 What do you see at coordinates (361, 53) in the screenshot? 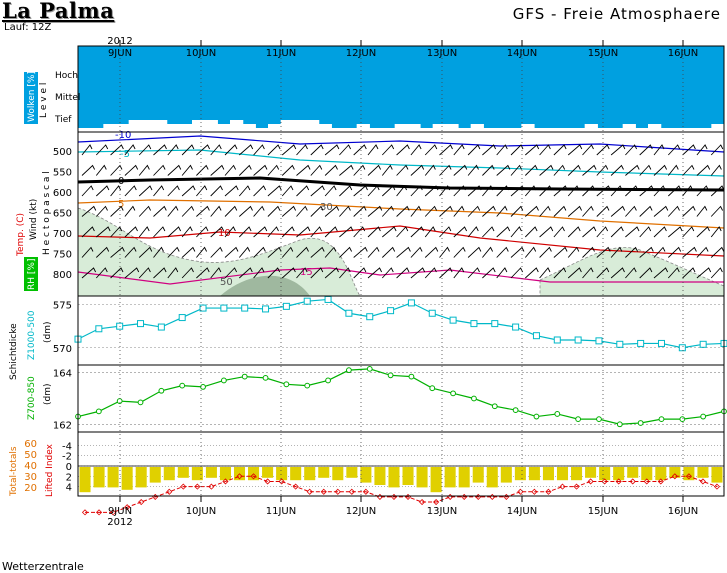
I see `top-day-label: 12JUN` at bounding box center [361, 53].